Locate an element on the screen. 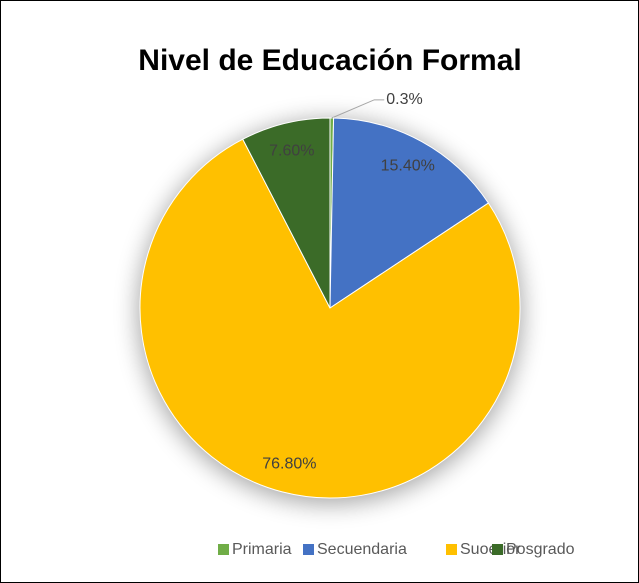 Image resolution: width=639 pixels, height=583 pixels. legend-label: Suoerior is located at coordinates (490, 549).